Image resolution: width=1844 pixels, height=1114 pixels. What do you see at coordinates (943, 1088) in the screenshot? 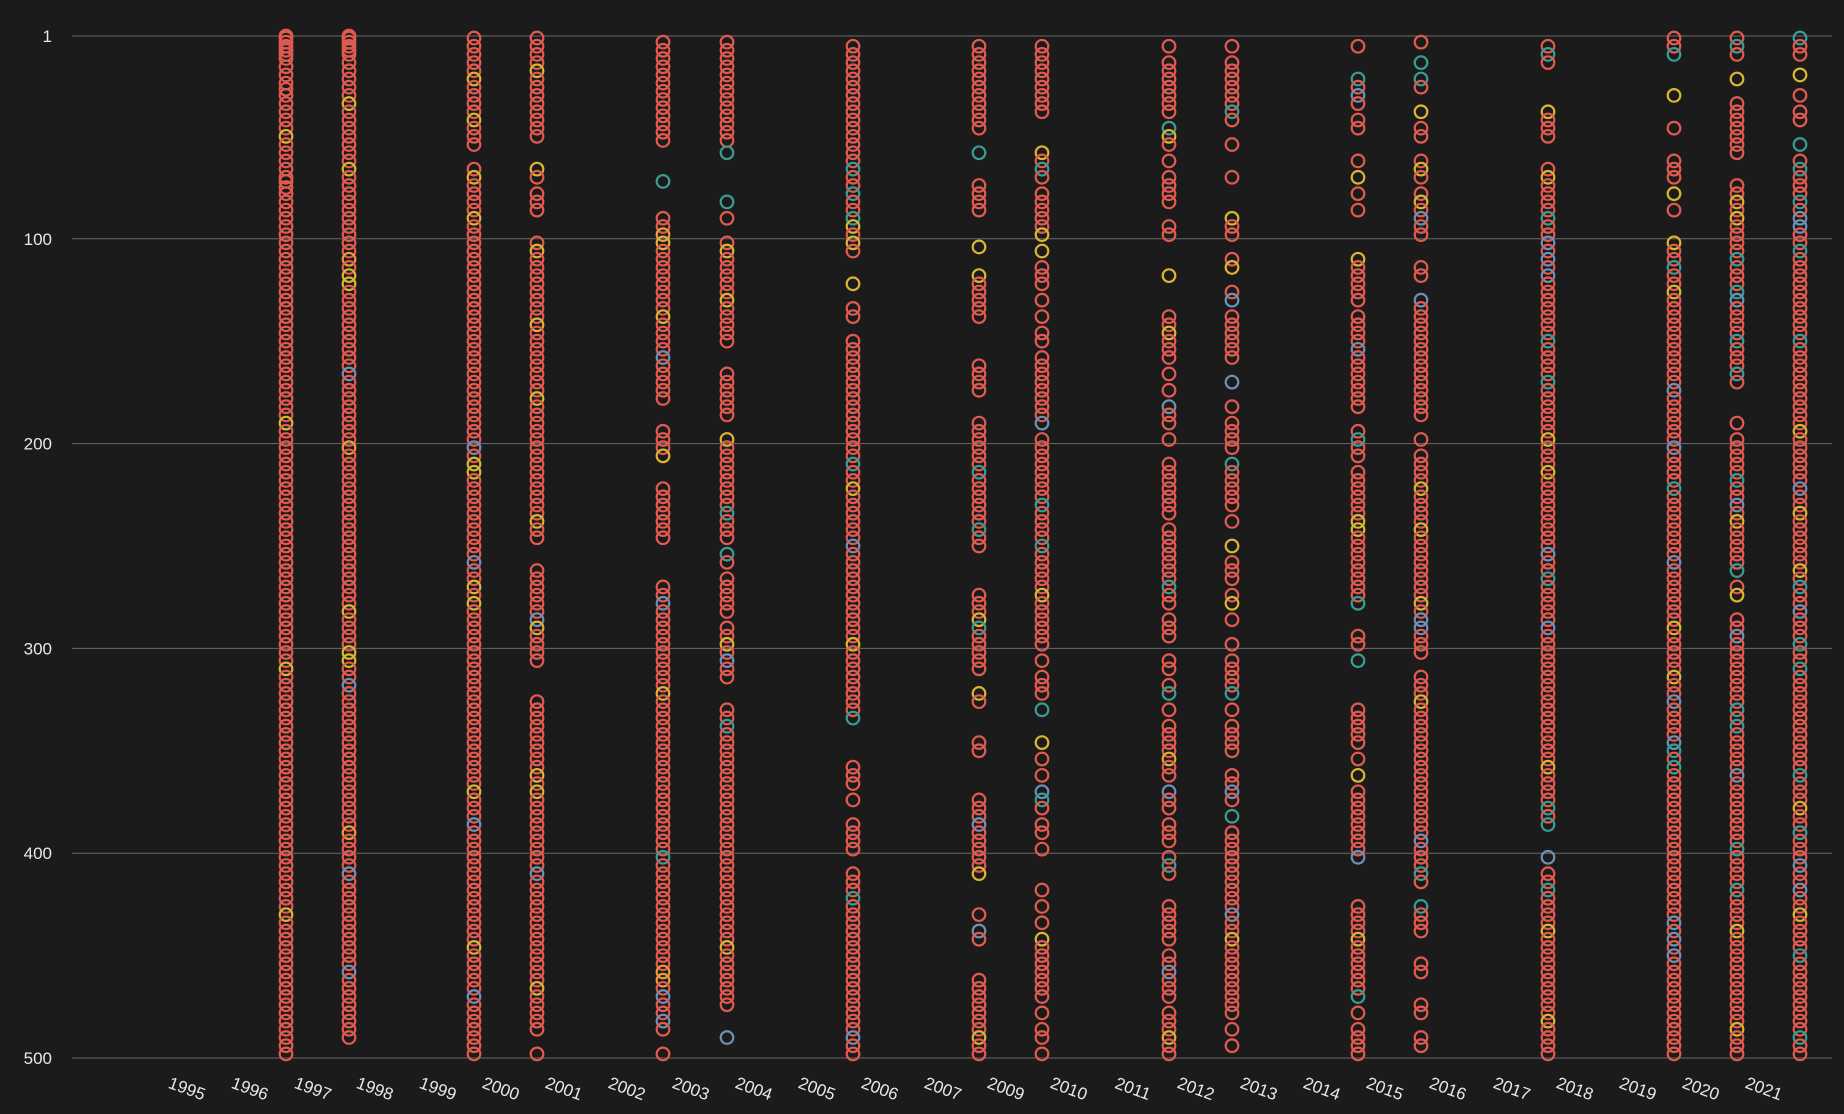
I see `x-tick-label: 2007` at bounding box center [943, 1088].